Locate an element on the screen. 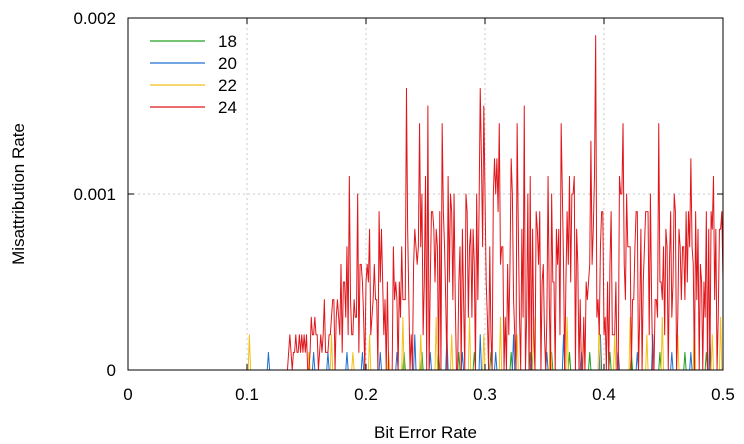 Image resolution: width=744 pixels, height=444 pixels. x-tick-label: 0 is located at coordinates (127, 394).